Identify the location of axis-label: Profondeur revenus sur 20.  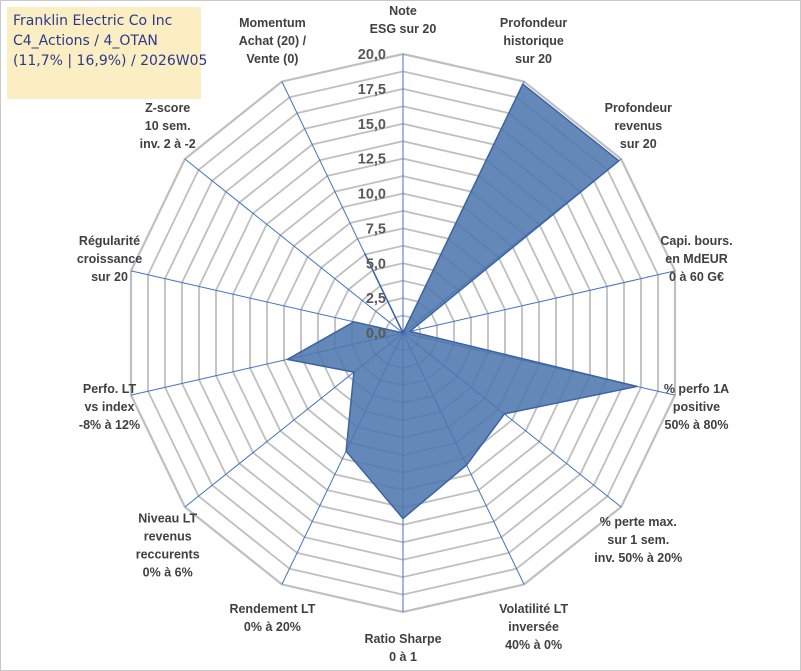
(638, 126).